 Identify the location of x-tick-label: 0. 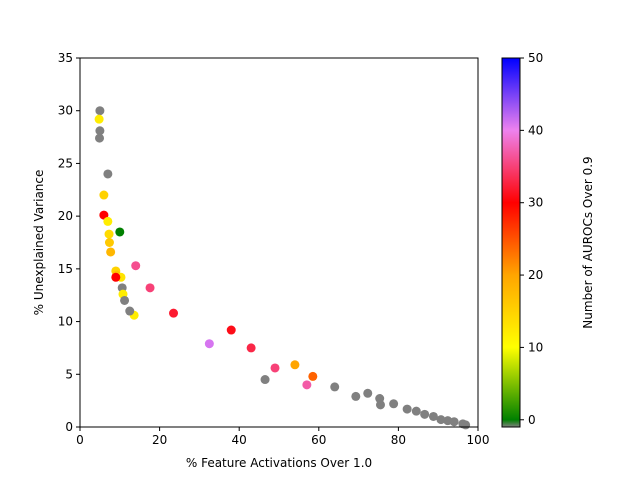
(80, 440).